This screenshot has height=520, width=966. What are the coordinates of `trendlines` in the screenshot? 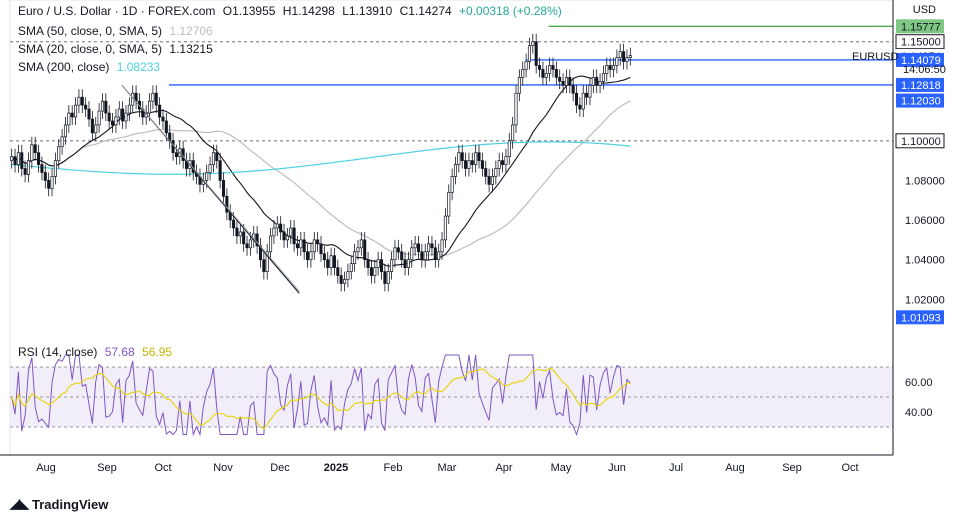 It's located at (210, 189).